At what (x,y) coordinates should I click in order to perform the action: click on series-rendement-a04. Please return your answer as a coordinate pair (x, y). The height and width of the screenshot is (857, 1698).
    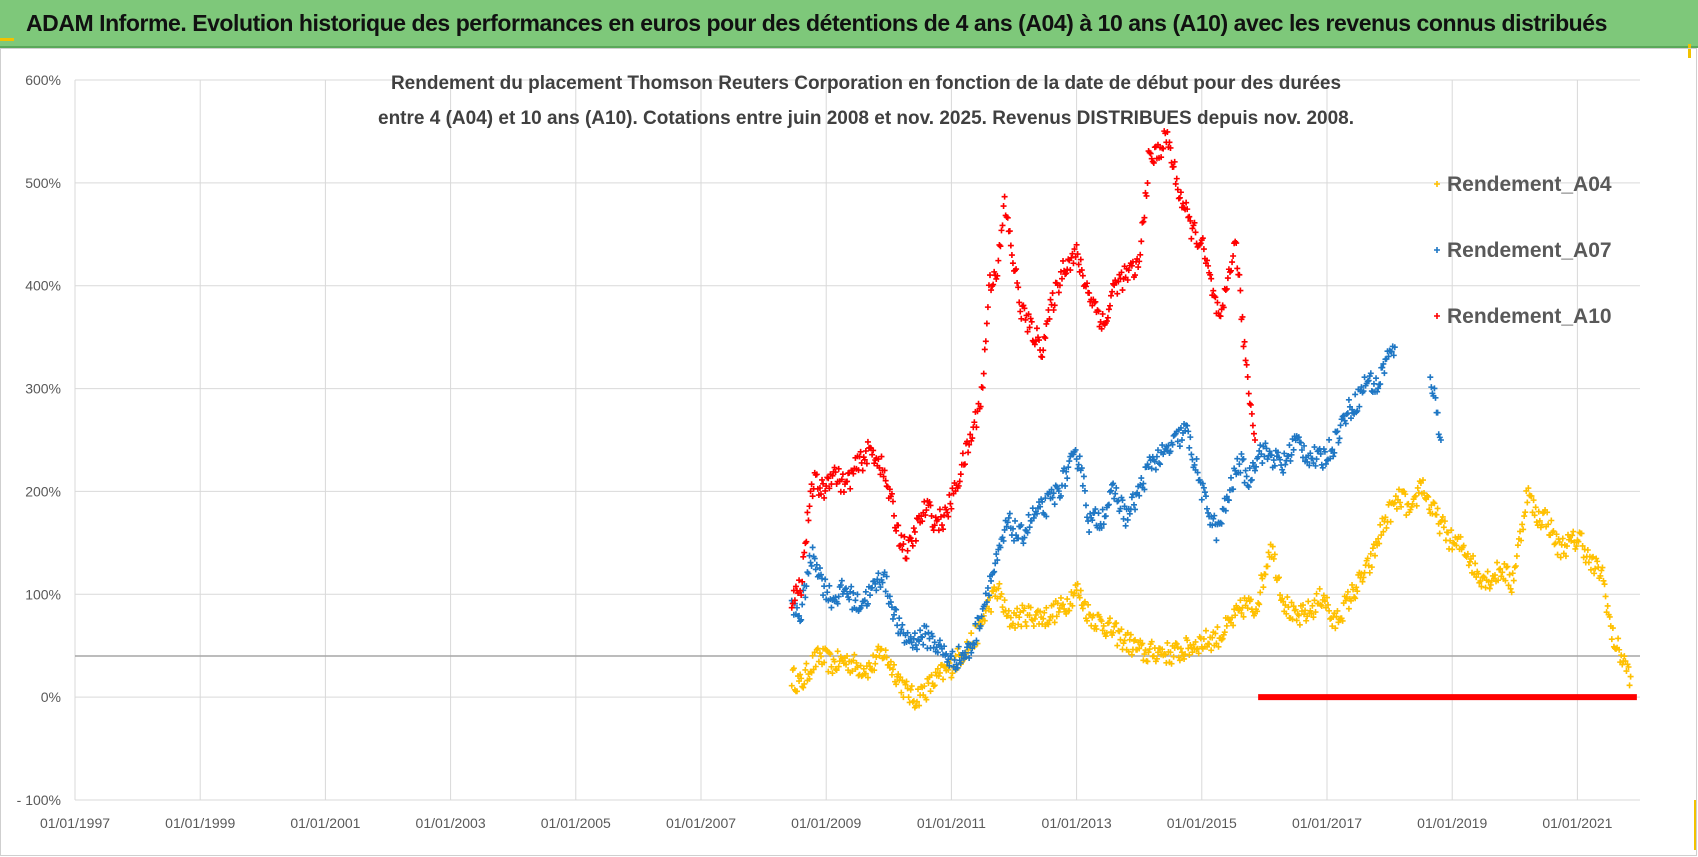
    Looking at the image, I should click on (1211, 594).